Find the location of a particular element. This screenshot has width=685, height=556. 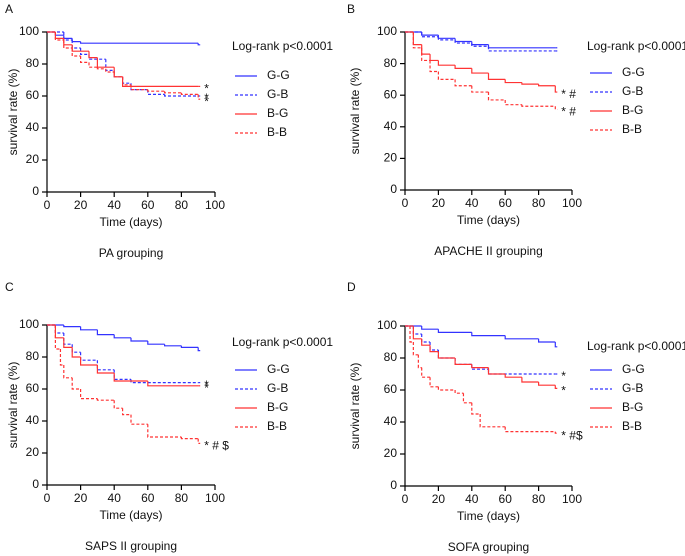

panel-label: B is located at coordinates (351, 9).